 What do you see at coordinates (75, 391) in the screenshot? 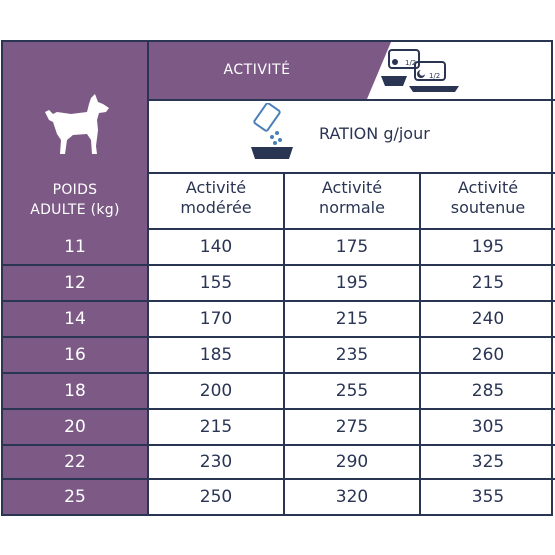
I see `weight-cell: 18` at bounding box center [75, 391].